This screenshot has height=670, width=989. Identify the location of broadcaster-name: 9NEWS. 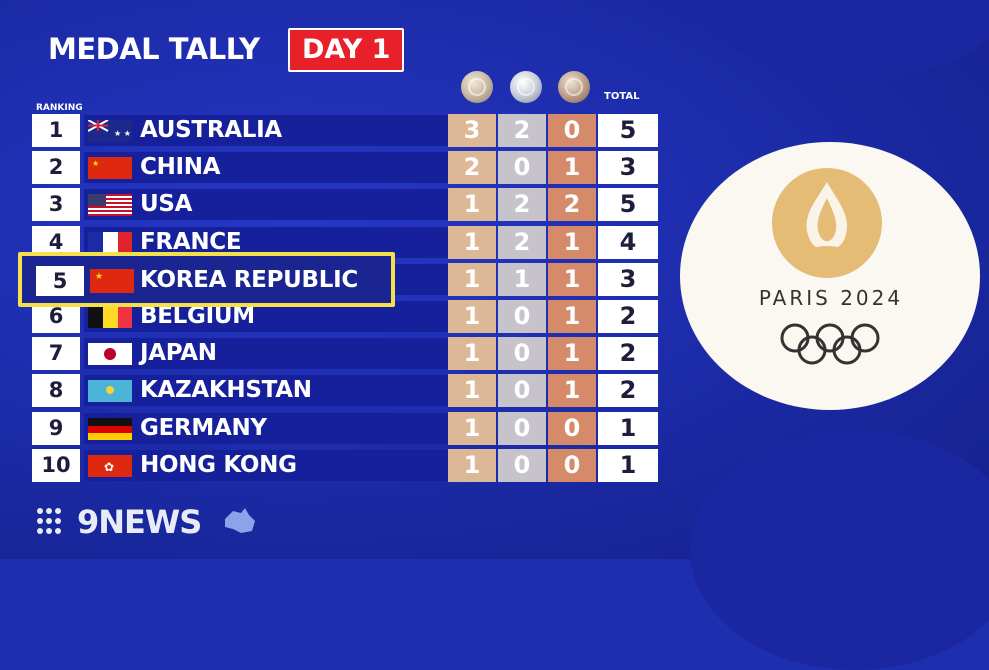
(139, 522).